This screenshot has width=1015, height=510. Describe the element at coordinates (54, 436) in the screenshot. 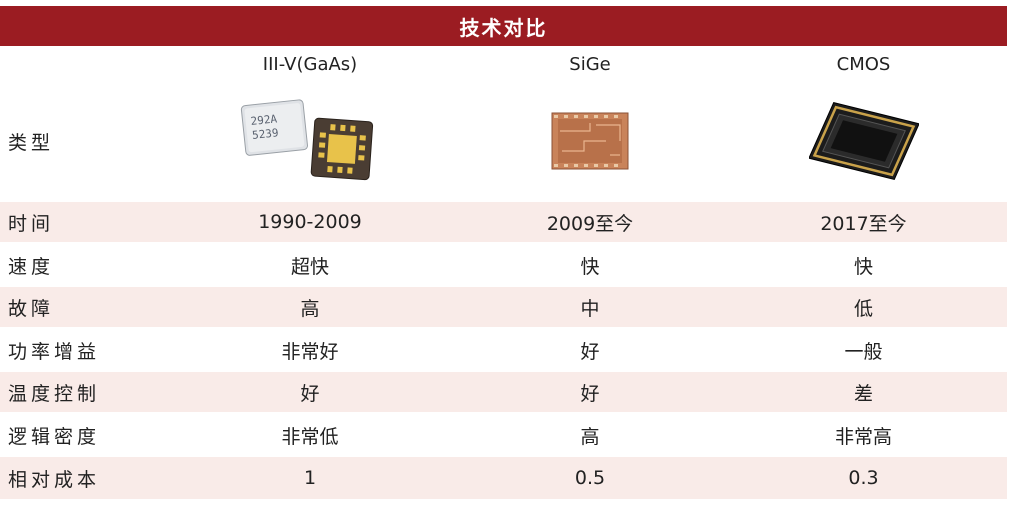

I see `row-label: 逻辑密度` at that location.